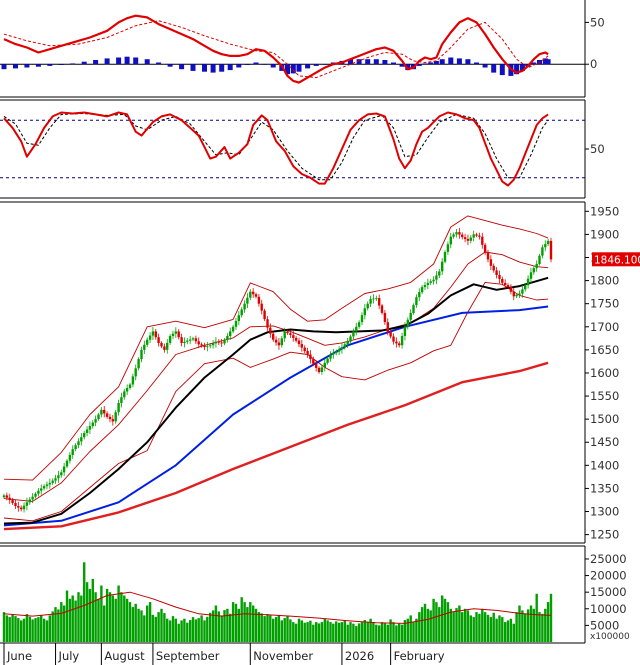  I want to click on volume-unit-label: x100000, so click(610, 637).